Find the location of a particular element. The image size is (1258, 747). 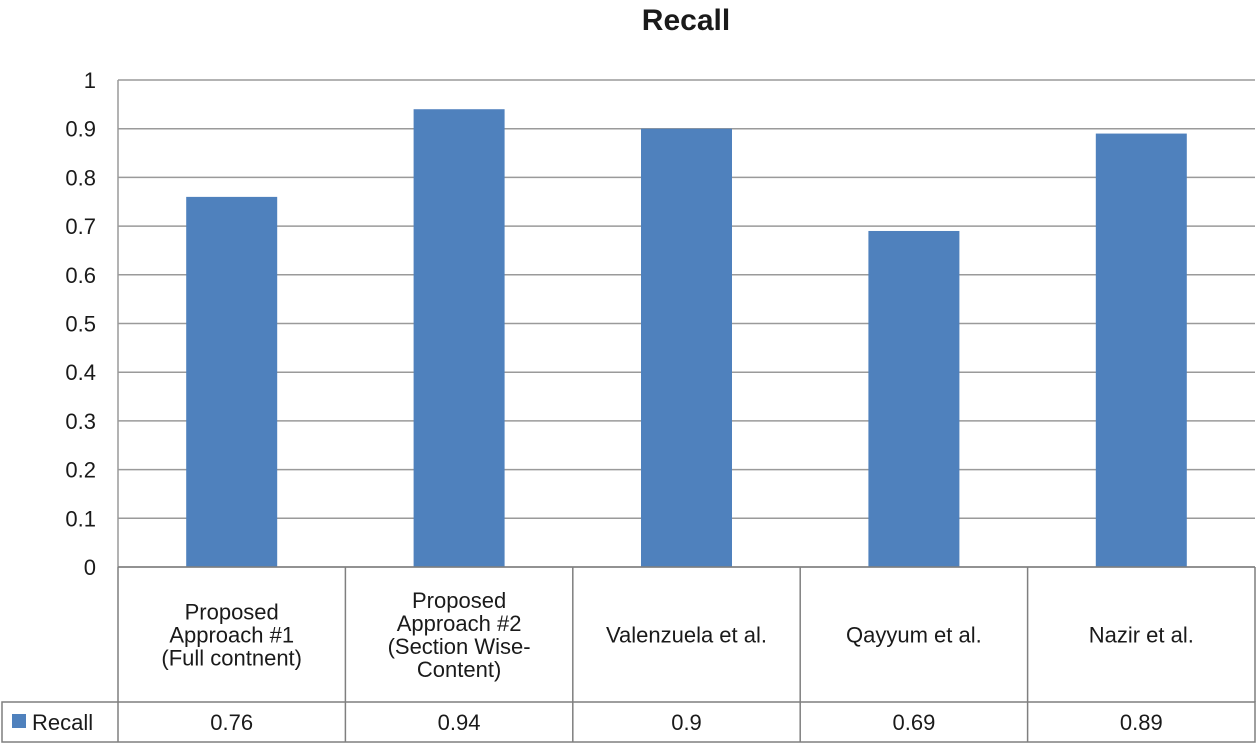

y-tick-label: 0.1 is located at coordinates (80, 518).